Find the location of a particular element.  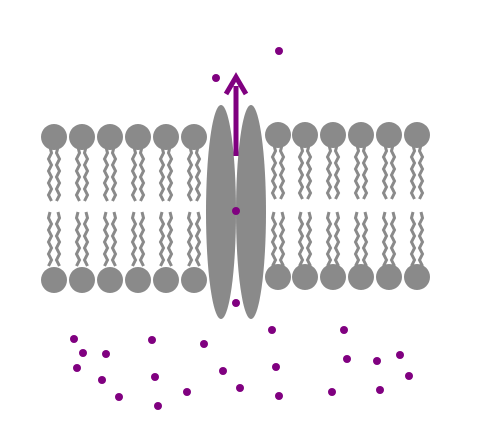

channel-protein is located at coordinates (236, 212).